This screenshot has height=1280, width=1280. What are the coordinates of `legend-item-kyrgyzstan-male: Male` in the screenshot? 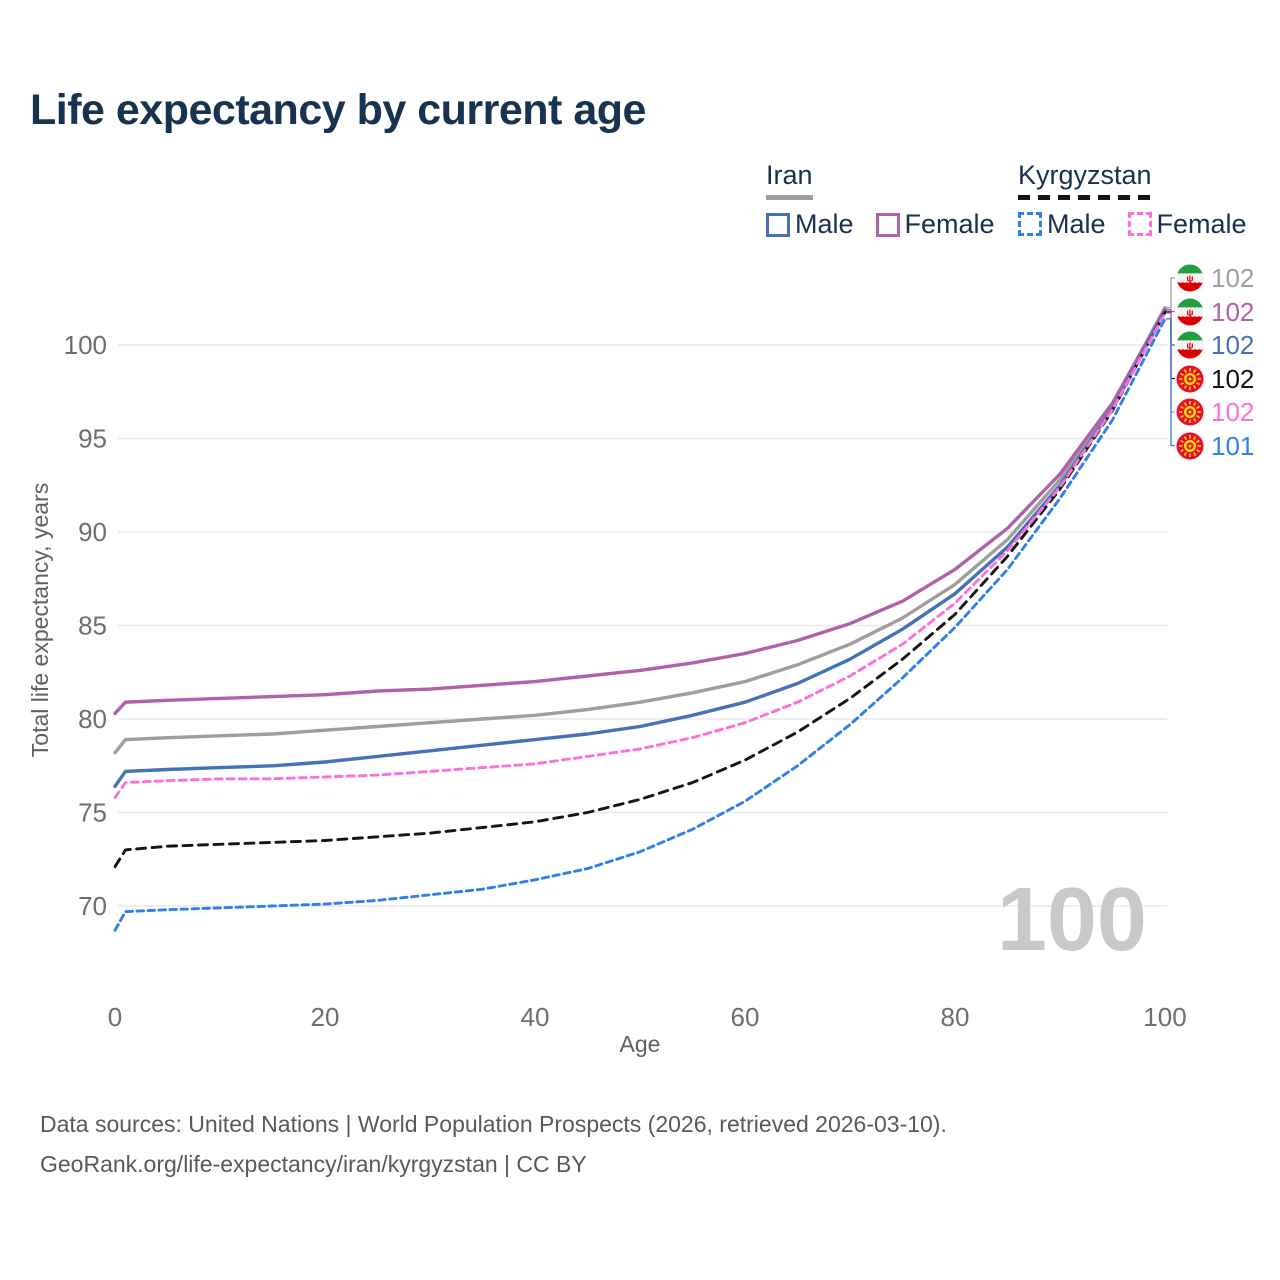 It's located at (1062, 224).